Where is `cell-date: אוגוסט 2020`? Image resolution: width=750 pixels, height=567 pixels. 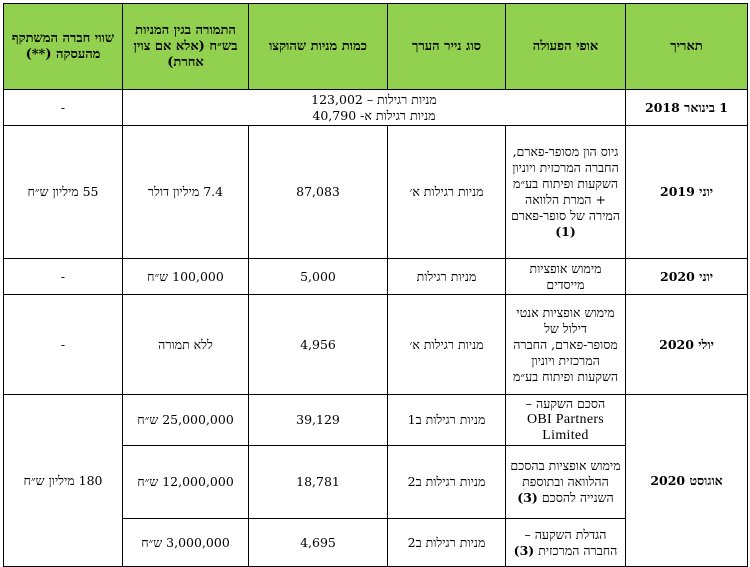
cell-date: אוגוסט 2020 is located at coordinates (686, 480).